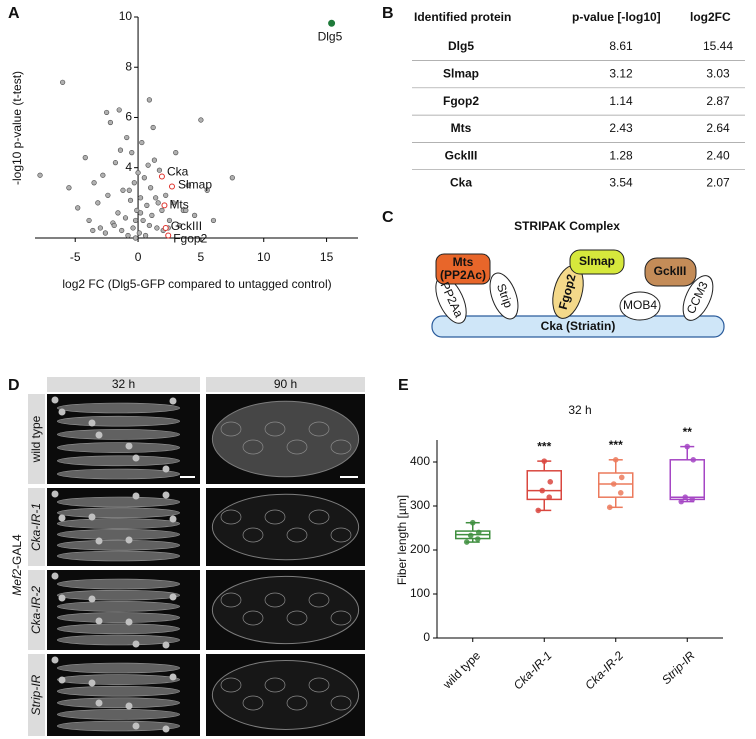 The width and height of the screenshot is (756, 739). Describe the element at coordinates (578, 326) in the screenshot. I see `cka-bar` at that location.